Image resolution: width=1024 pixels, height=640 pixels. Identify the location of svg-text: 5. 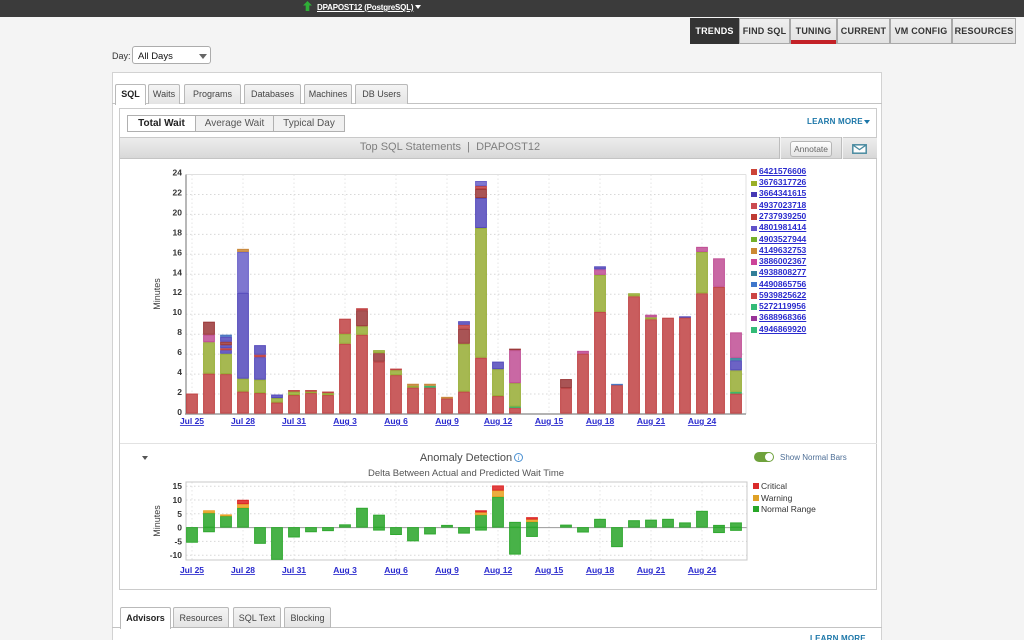
(179, 514).